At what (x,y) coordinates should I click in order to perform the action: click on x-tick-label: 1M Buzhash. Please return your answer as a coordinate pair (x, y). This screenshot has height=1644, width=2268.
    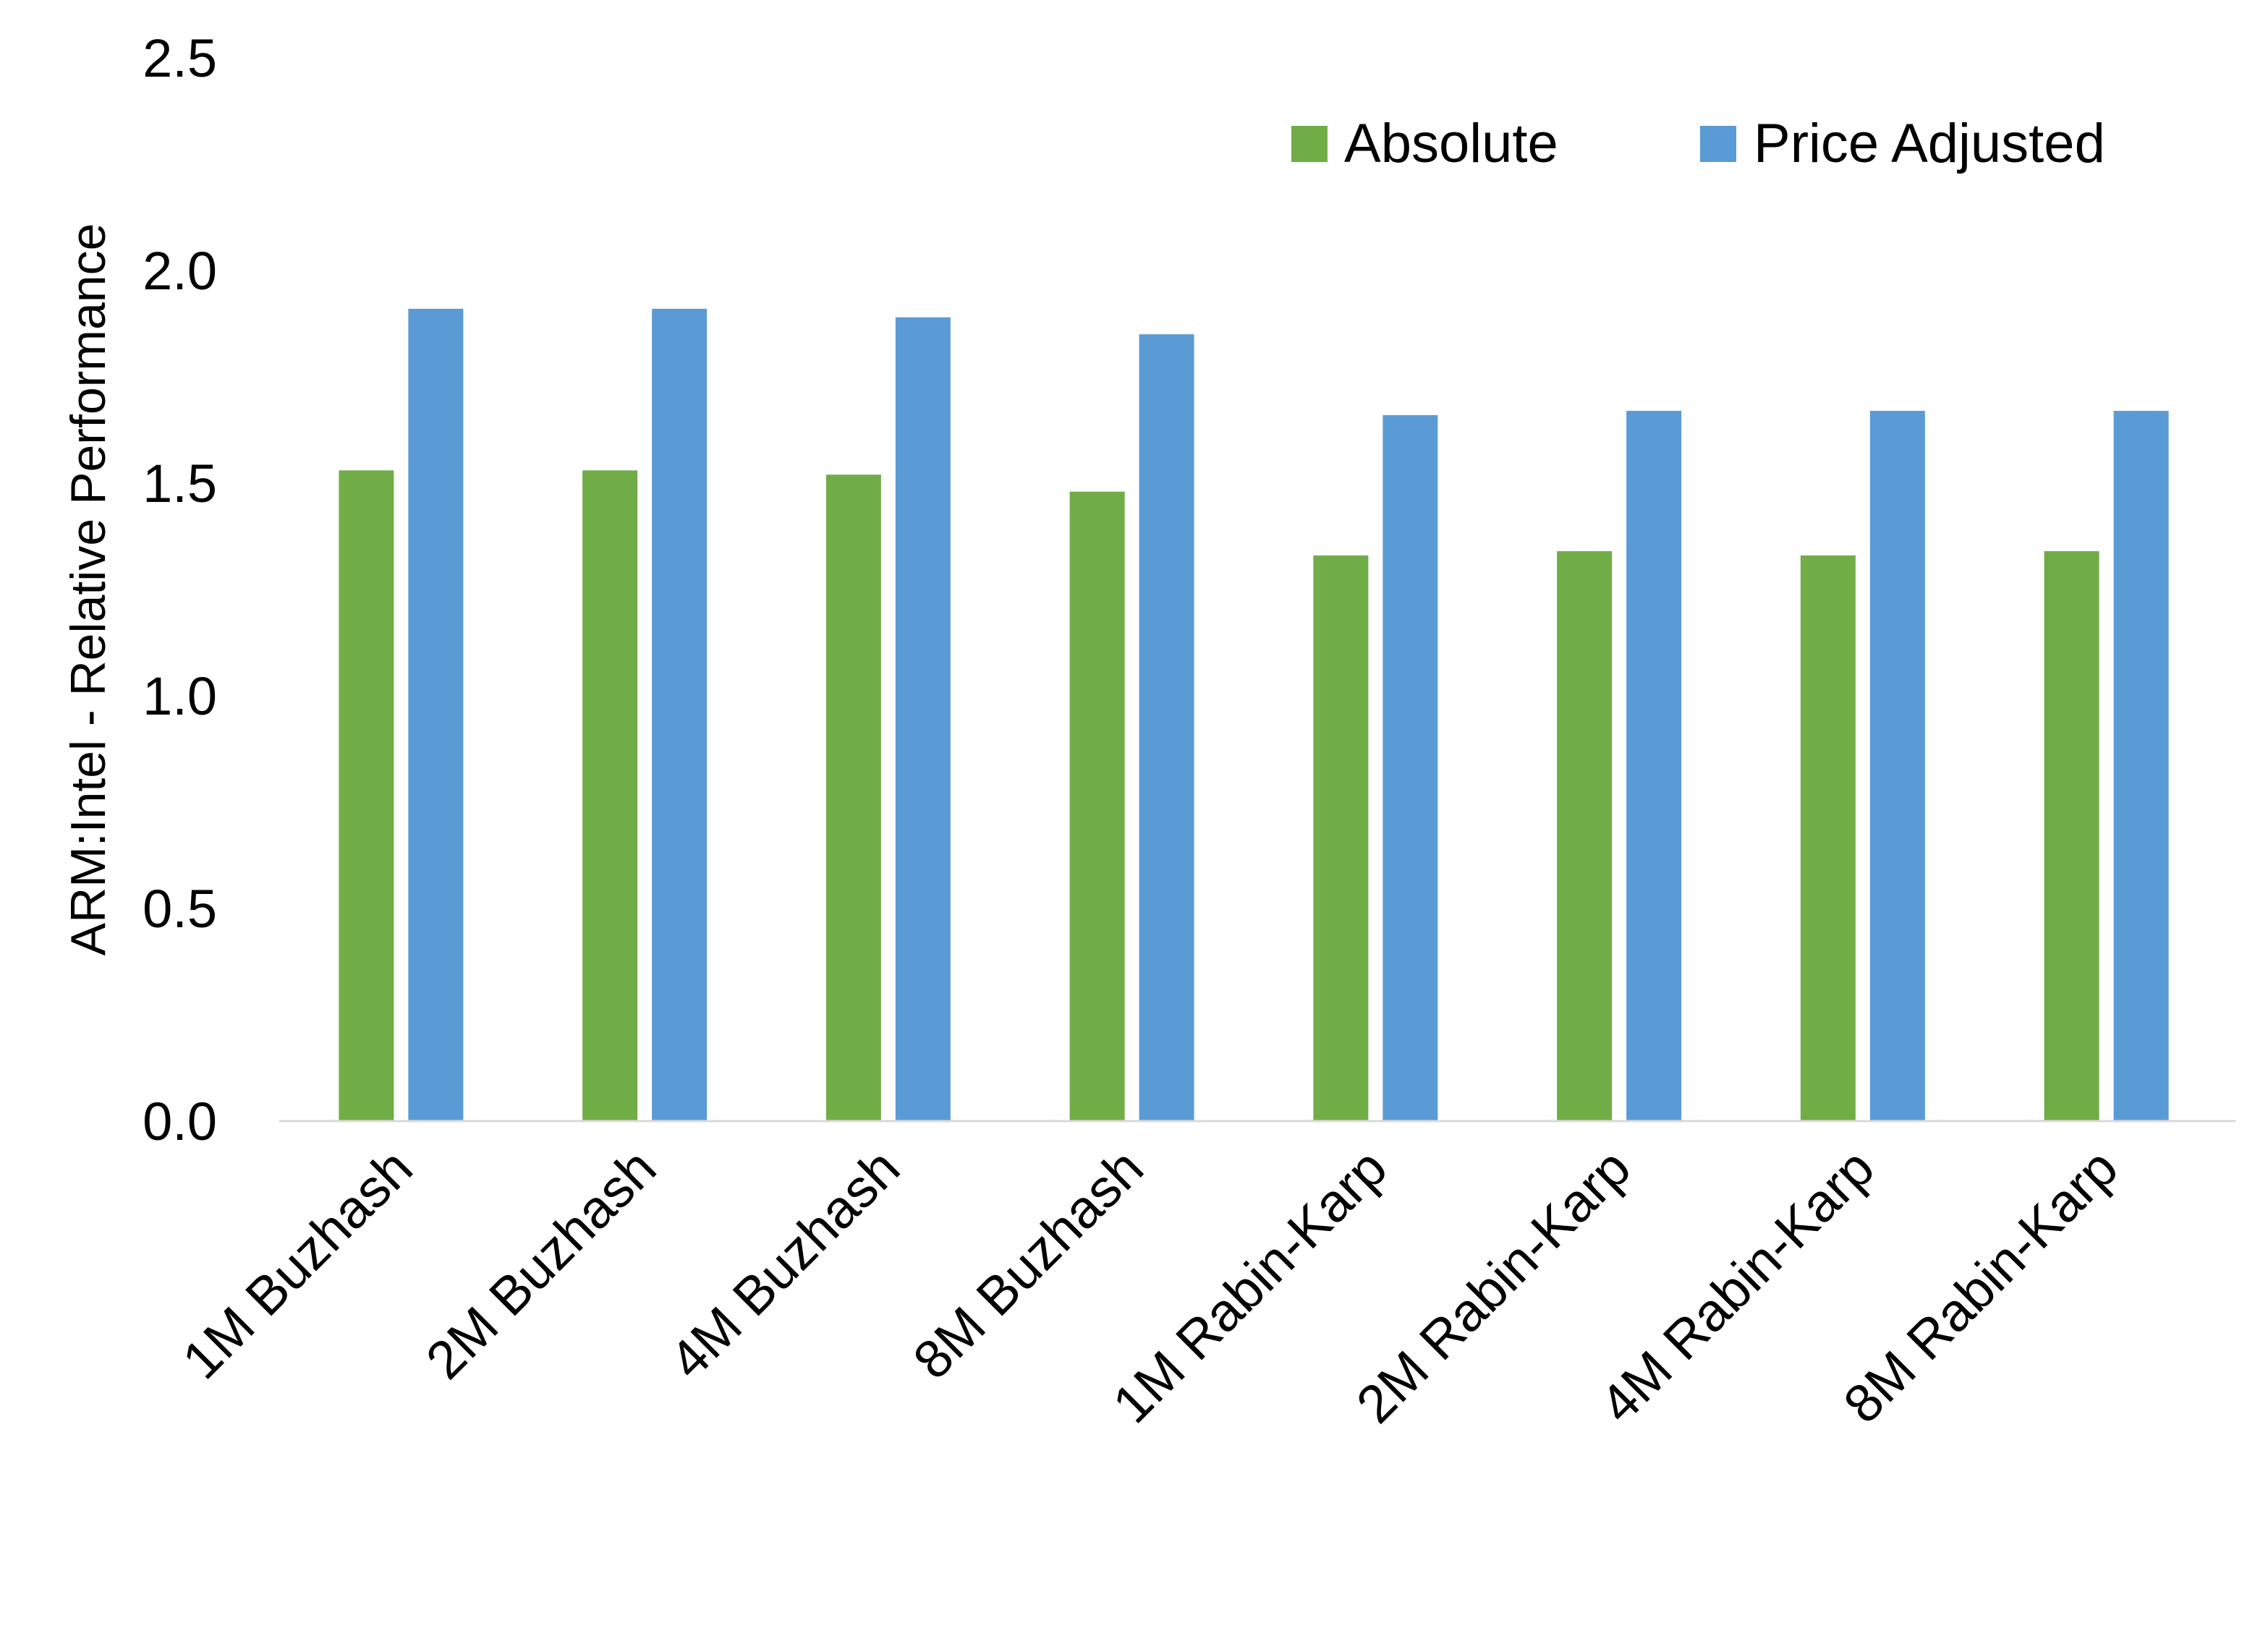
    Looking at the image, I should click on (297, 1264).